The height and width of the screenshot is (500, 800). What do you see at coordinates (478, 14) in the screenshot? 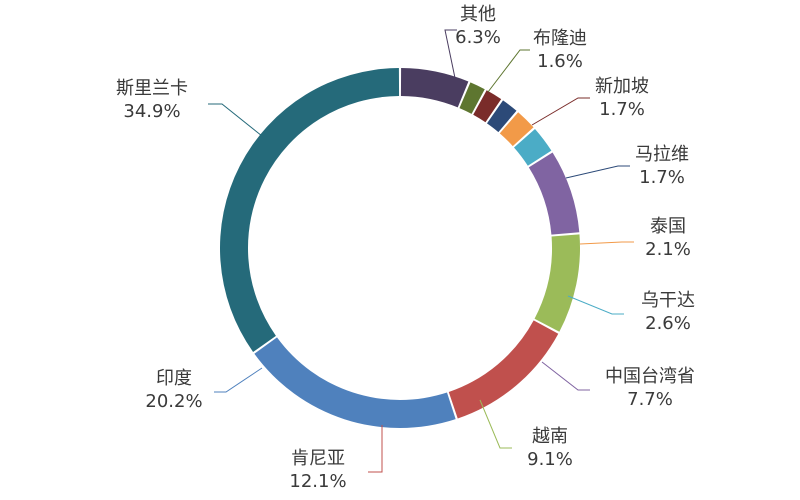
I see `slice-name-label-0: 其他` at bounding box center [478, 14].